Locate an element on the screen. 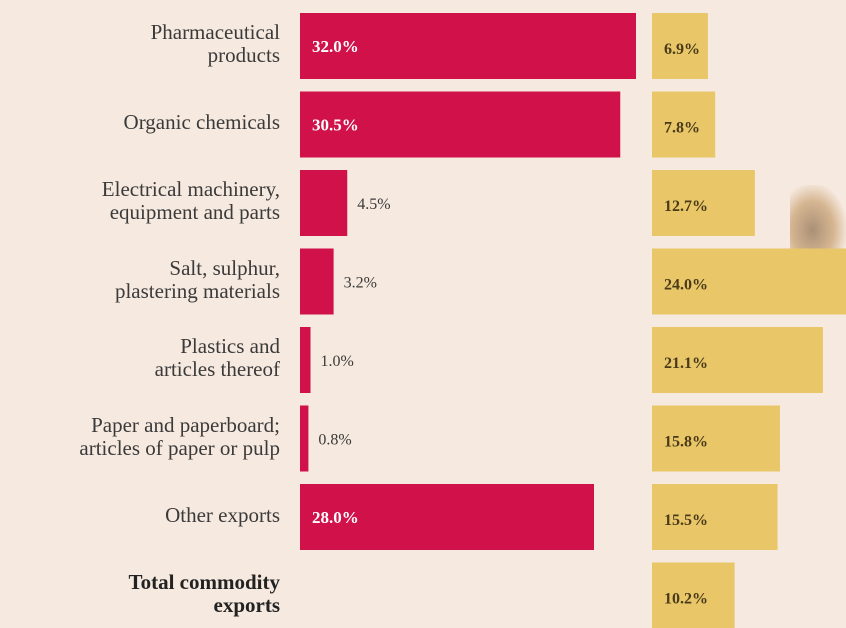 This screenshot has height=628, width=846. category-label-4: Plastics and articles thereof is located at coordinates (140, 358).